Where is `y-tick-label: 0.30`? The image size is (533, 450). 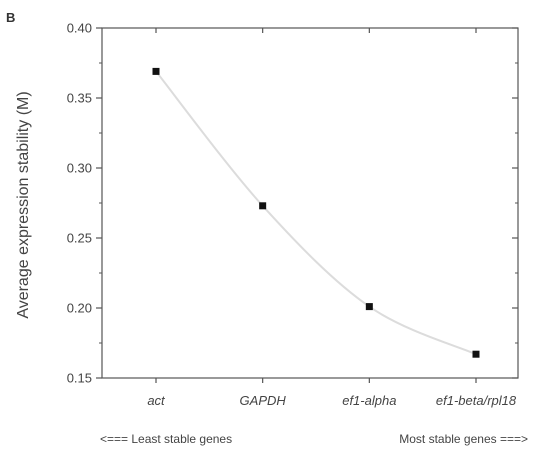 y-tick-label: 0.30 is located at coordinates (79, 168).